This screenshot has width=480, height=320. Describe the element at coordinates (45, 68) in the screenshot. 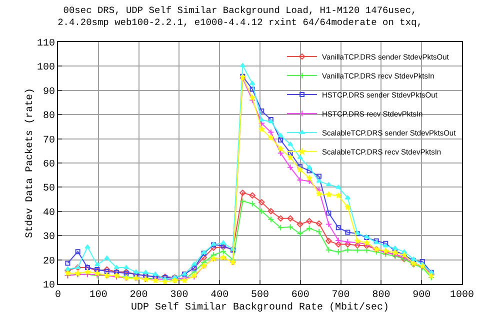

I see `y-tick-label: 100` at that location.